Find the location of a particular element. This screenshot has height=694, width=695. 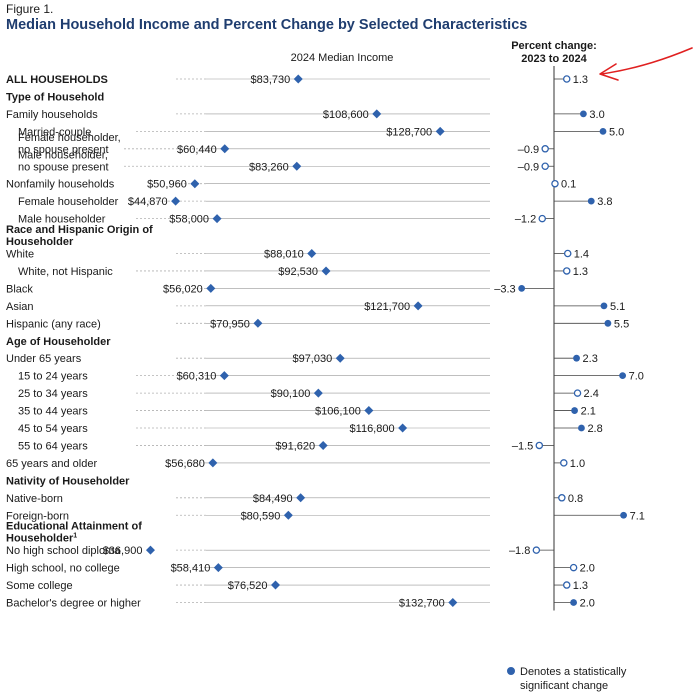

category-label: Age of Householder is located at coordinates (58, 342).